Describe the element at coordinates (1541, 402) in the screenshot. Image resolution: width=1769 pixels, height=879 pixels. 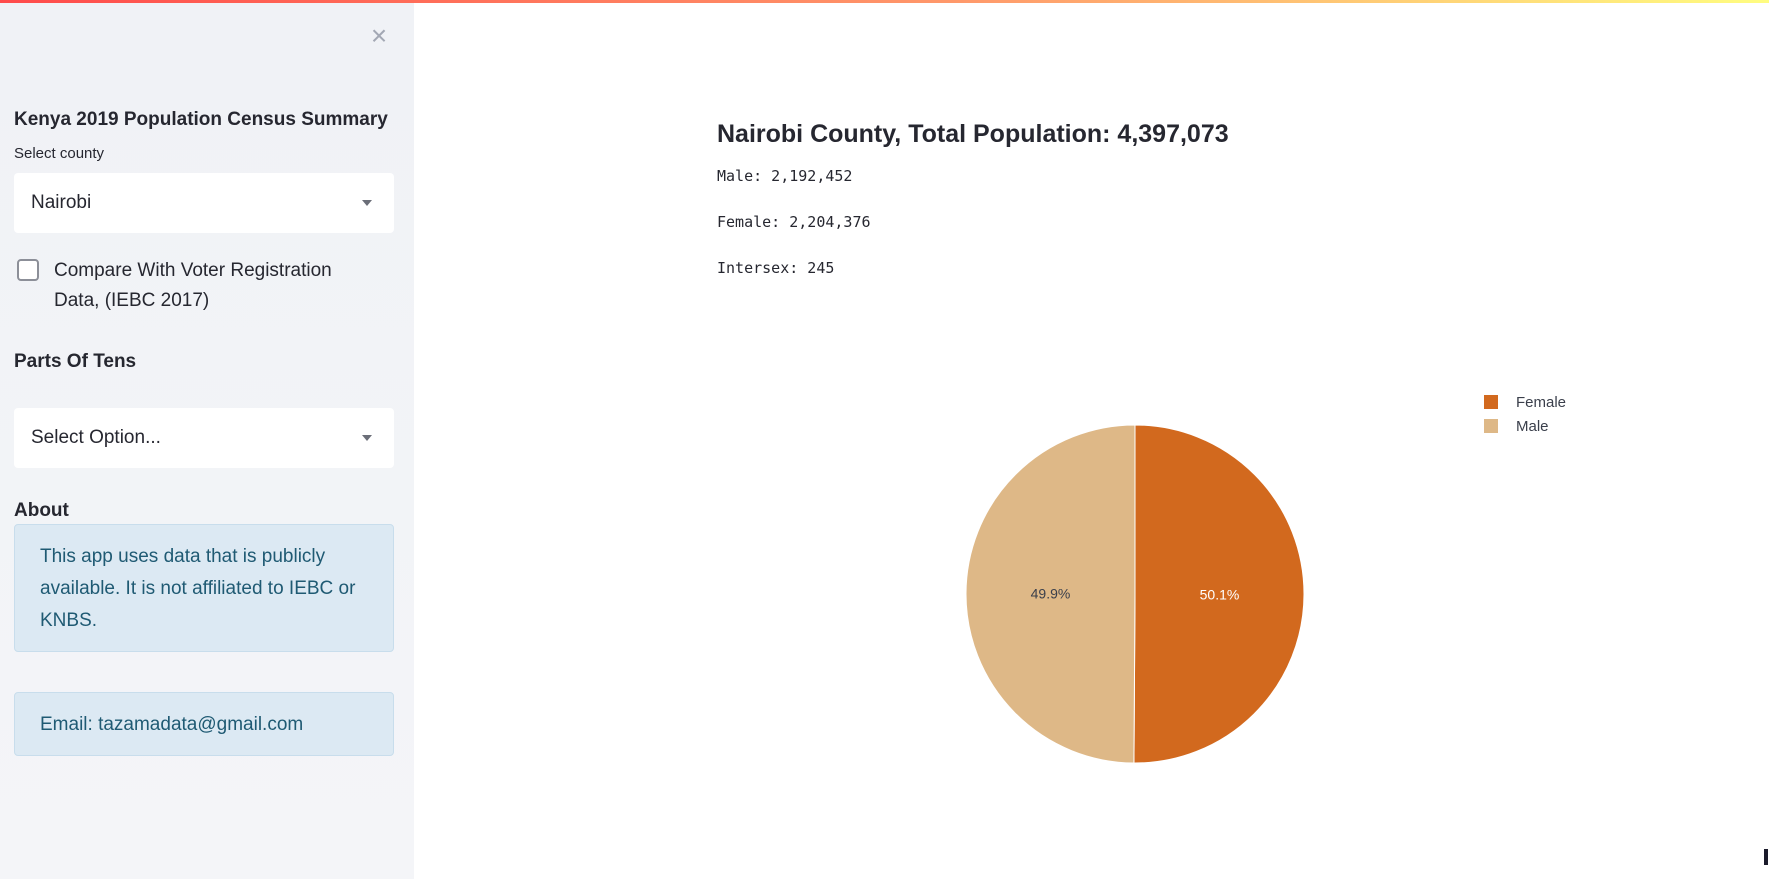
I see `legend-label-female: Female` at that location.